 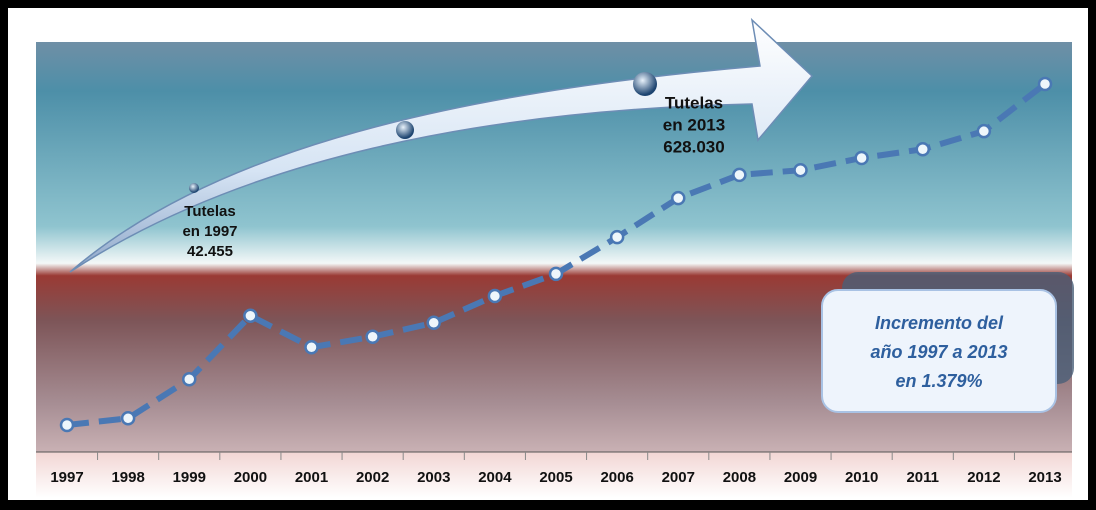 I want to click on callout-box, so click(x=939, y=351).